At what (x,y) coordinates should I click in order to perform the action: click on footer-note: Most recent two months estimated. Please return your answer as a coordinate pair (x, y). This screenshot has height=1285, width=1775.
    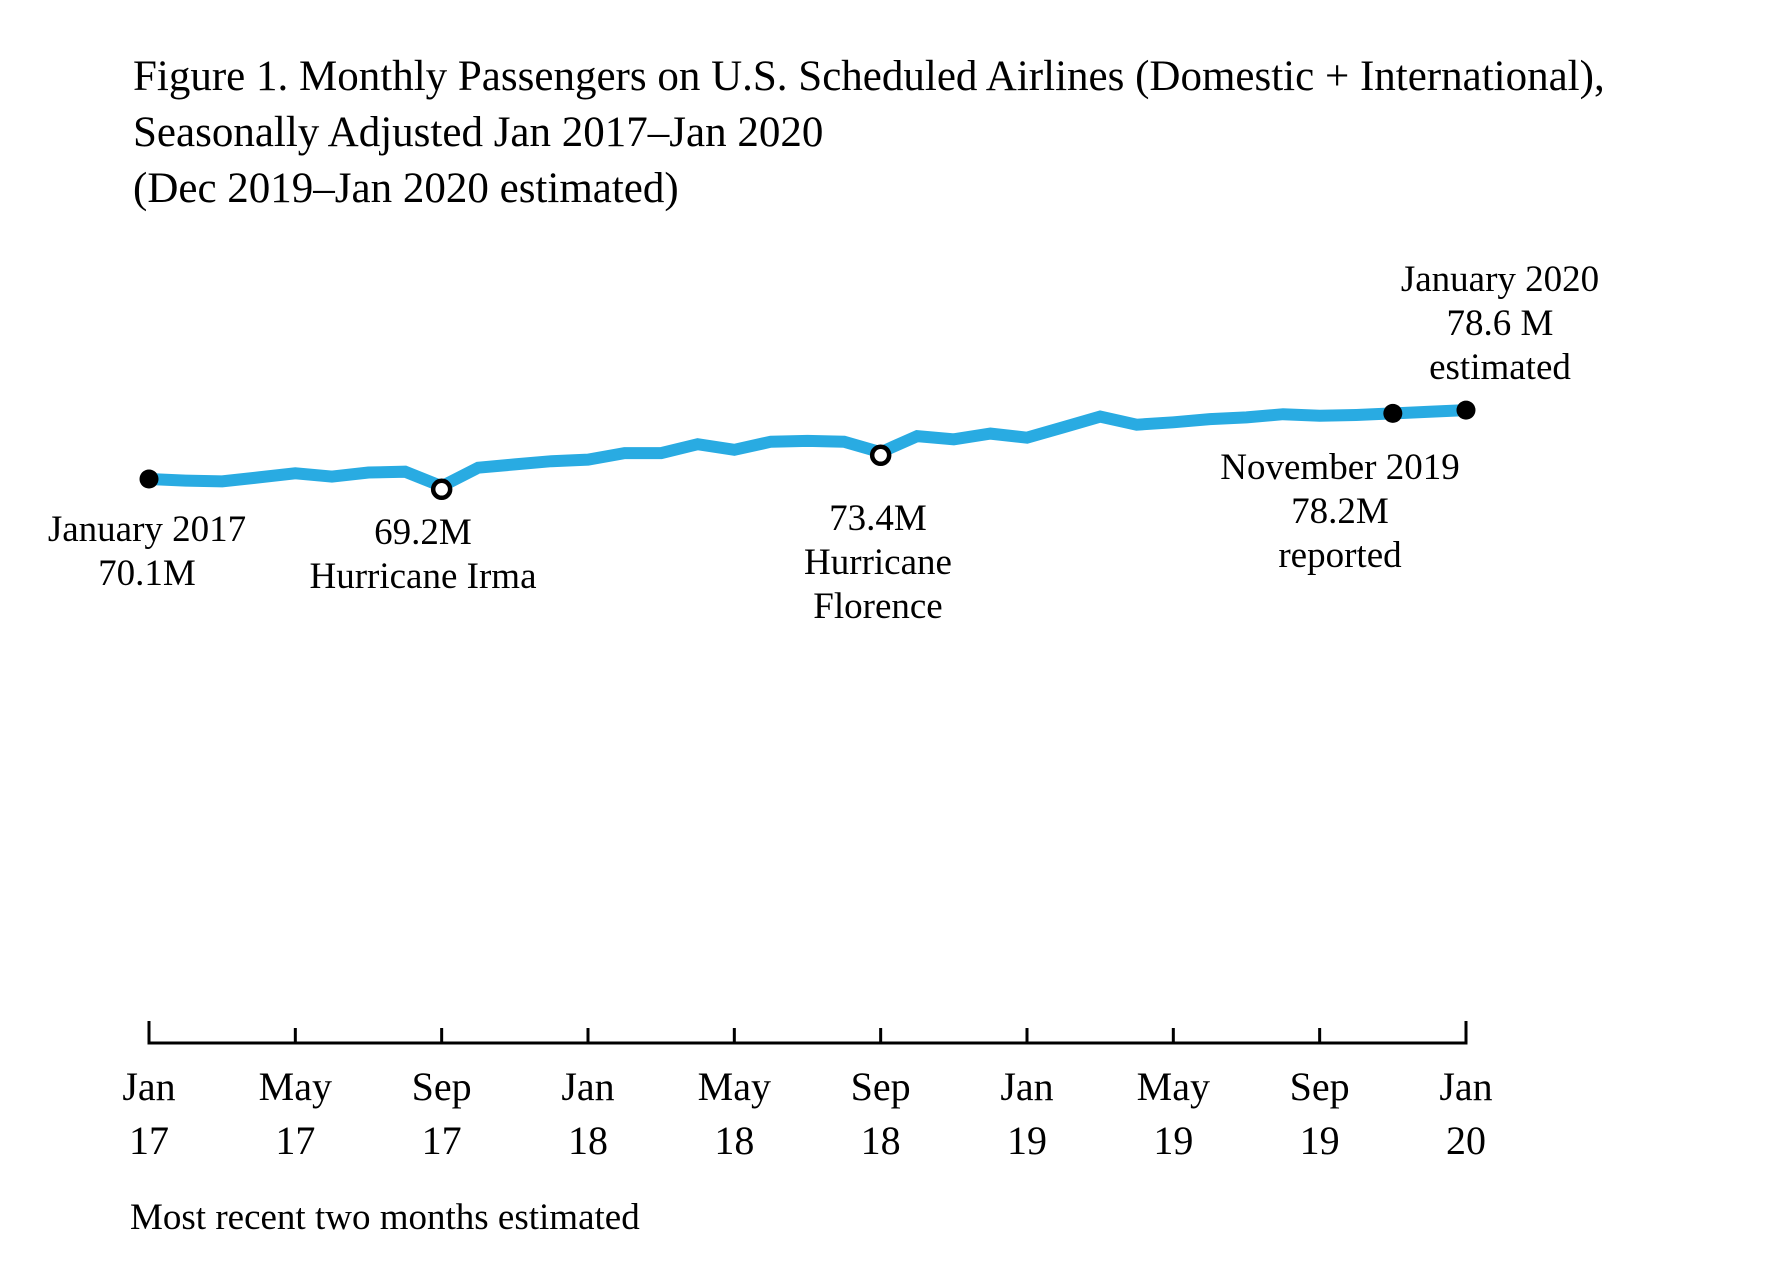
    Looking at the image, I should click on (385, 1217).